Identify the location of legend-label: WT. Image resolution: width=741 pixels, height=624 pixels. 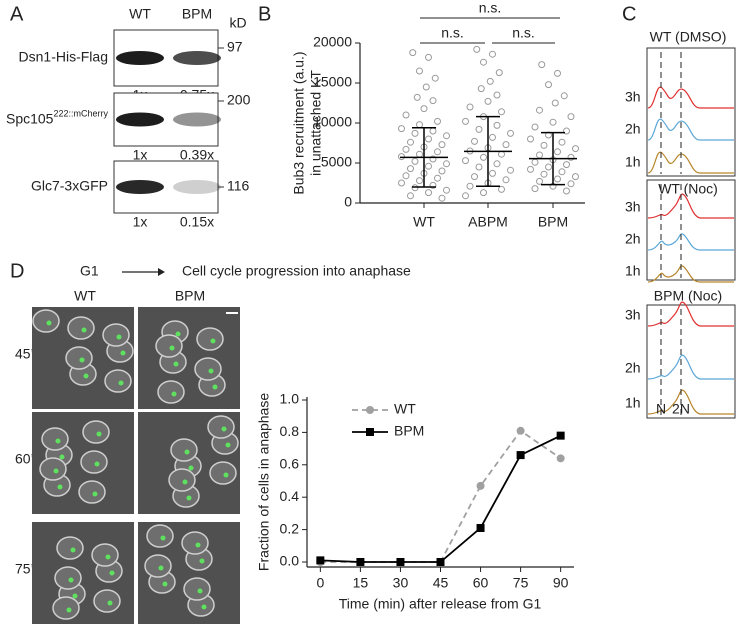
(405, 409).